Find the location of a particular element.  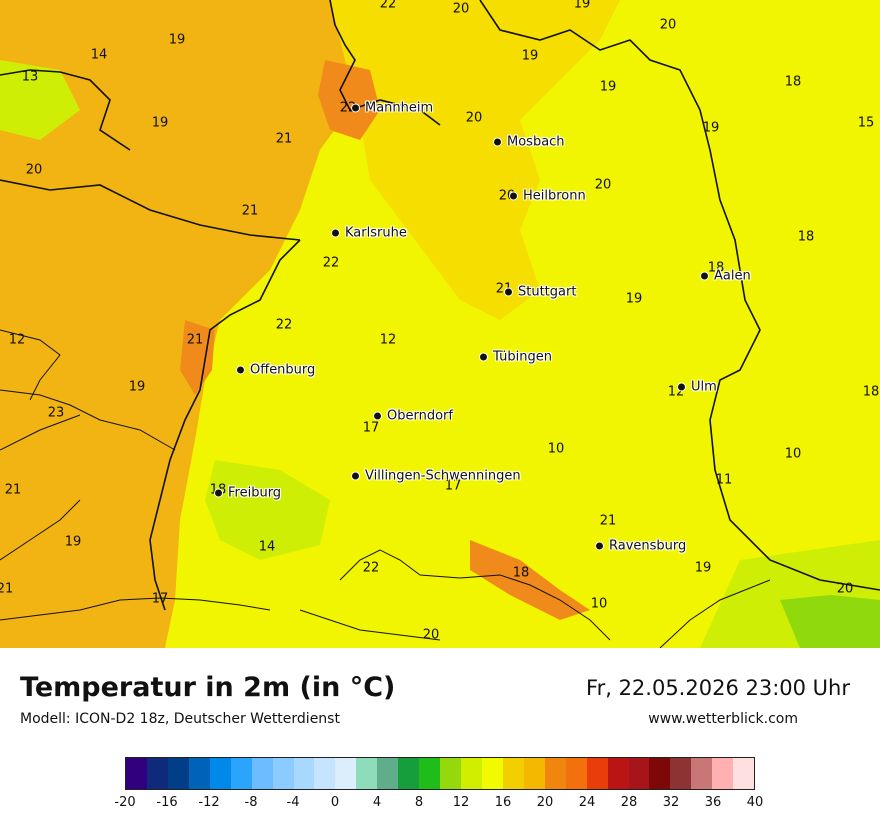

city-name: Aalen is located at coordinates (732, 276).